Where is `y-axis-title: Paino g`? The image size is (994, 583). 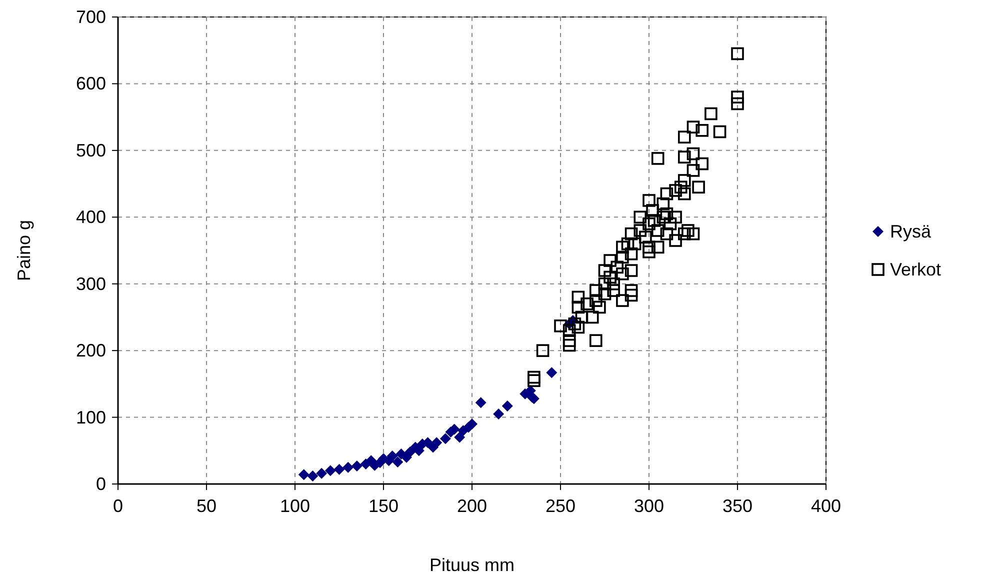 y-axis-title: Paino g is located at coordinates (24, 251).